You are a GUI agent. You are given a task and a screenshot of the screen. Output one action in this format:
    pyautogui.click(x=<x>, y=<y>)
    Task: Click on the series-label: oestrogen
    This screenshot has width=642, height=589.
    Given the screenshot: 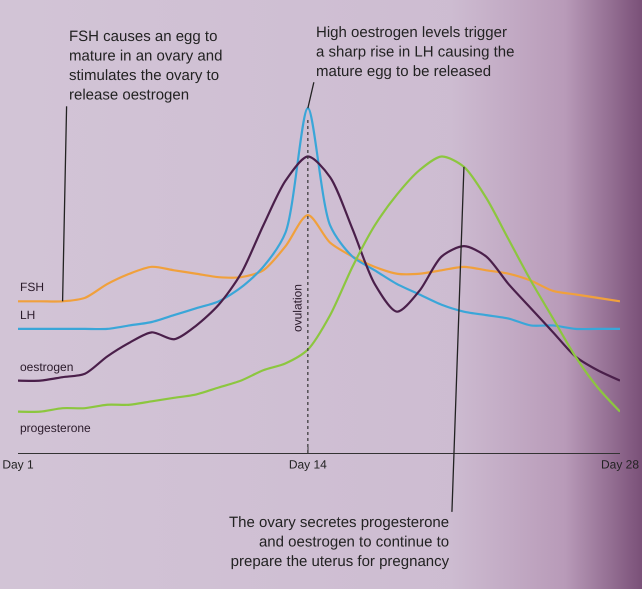 What is the action you would take?
    pyautogui.click(x=47, y=367)
    